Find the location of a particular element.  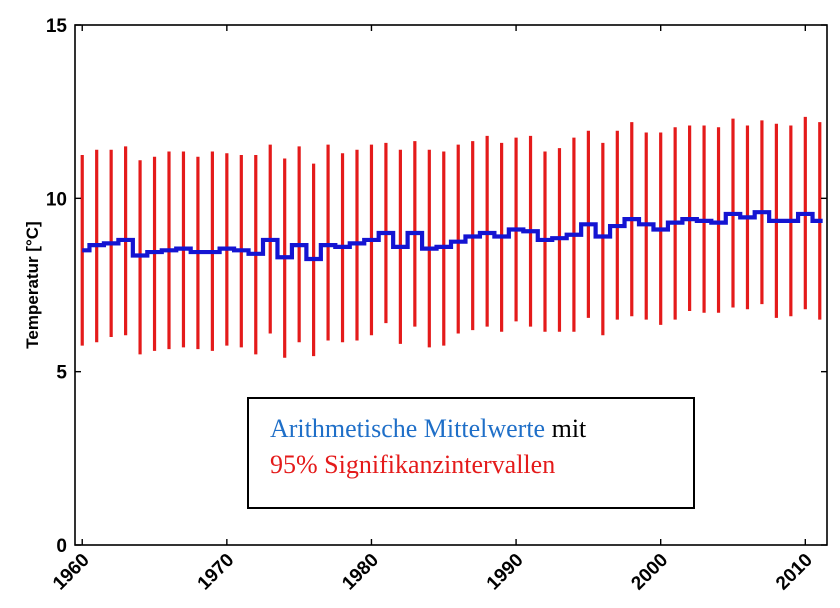

mean-line-group is located at coordinates (452, 236).